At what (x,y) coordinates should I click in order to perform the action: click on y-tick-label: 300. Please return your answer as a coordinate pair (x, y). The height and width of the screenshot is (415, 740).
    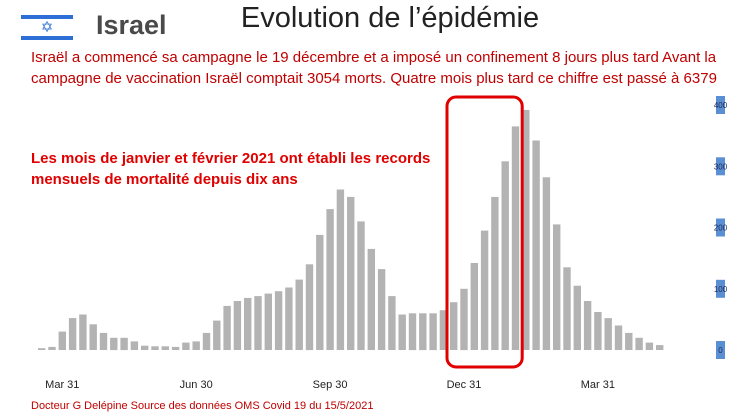
    Looking at the image, I should click on (721, 166).